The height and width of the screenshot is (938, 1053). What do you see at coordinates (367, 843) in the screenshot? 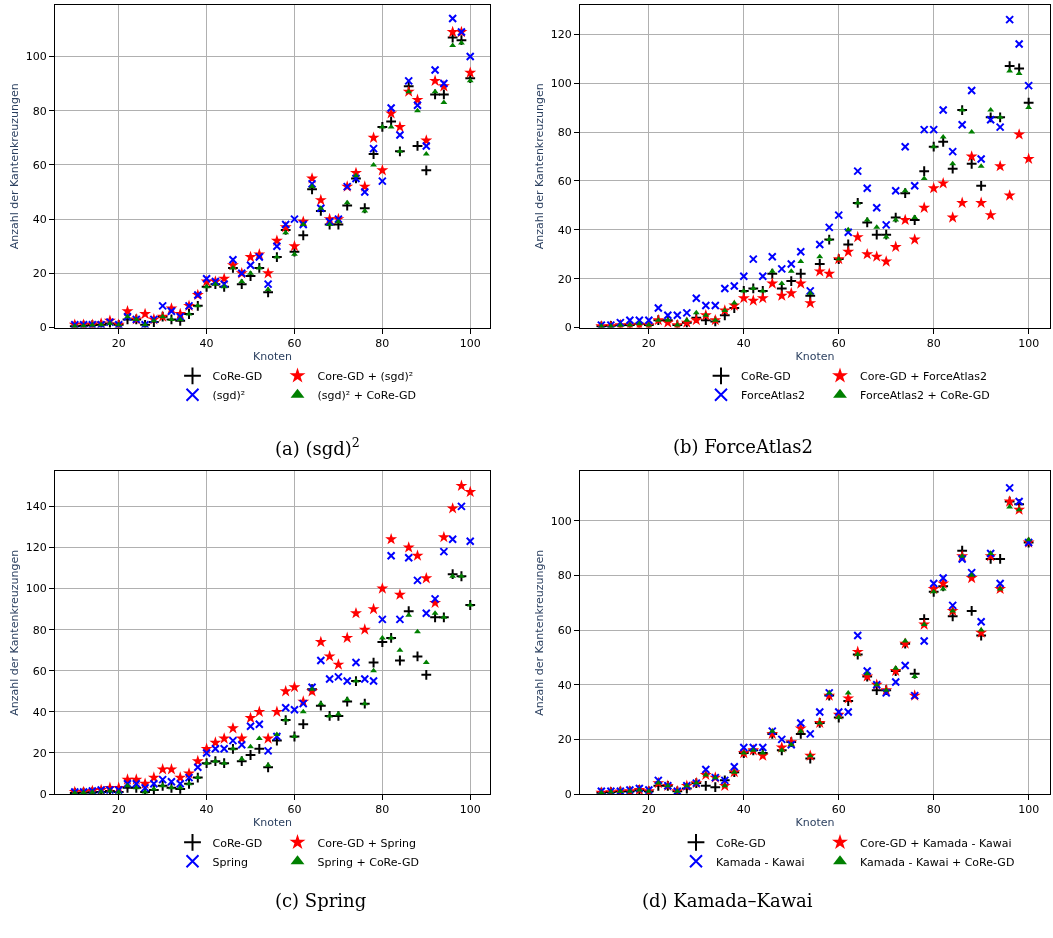
I see `legend-label: Core-GD + Spring` at bounding box center [367, 843].